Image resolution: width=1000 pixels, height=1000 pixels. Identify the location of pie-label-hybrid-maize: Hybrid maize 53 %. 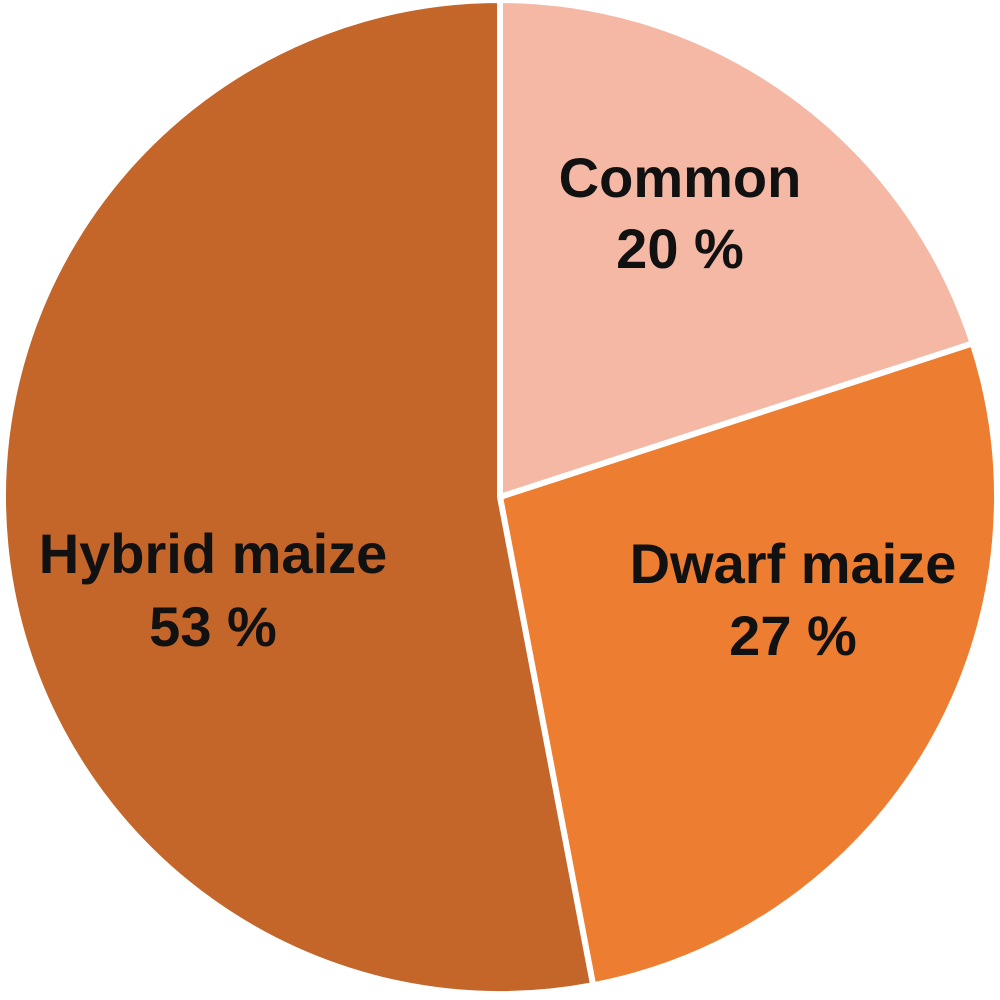
(213, 590).